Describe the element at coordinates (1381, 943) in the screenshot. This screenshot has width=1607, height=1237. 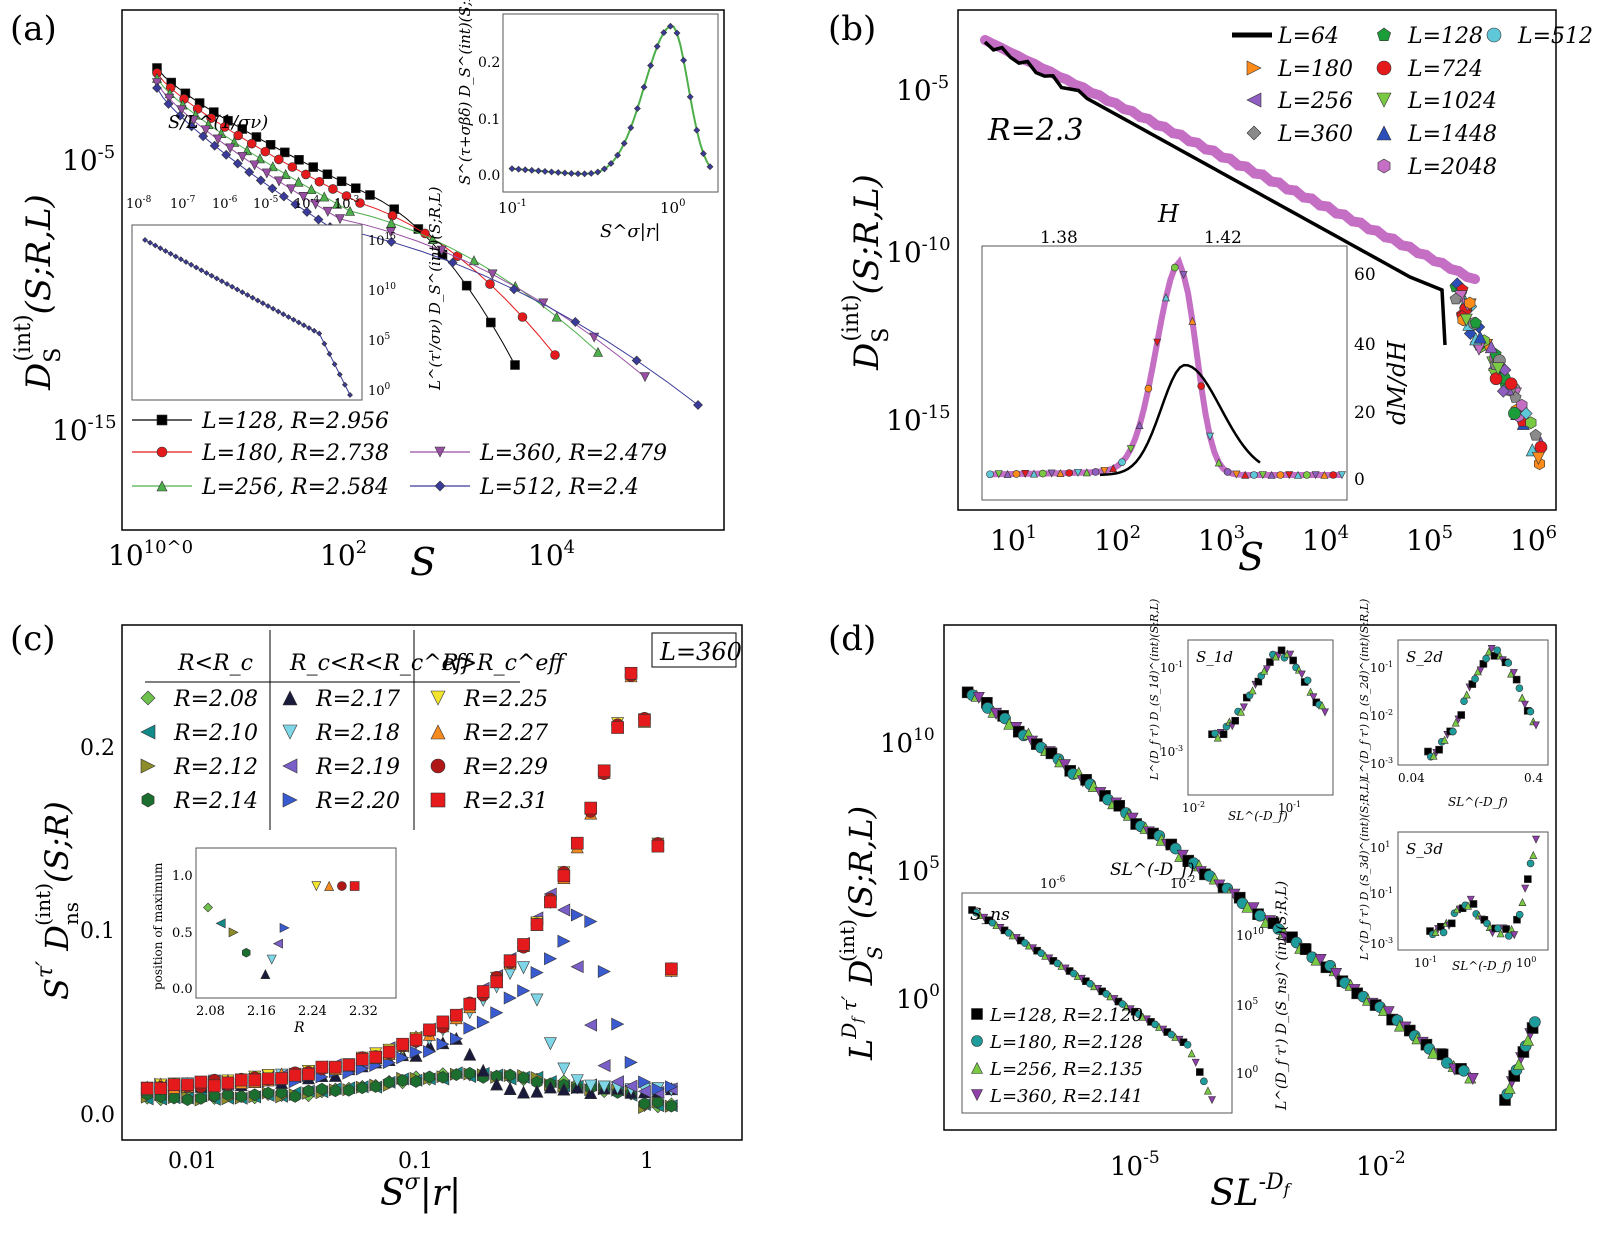
I see `panel-d-inset-3d-ytick-2: 10⁻³` at that location.